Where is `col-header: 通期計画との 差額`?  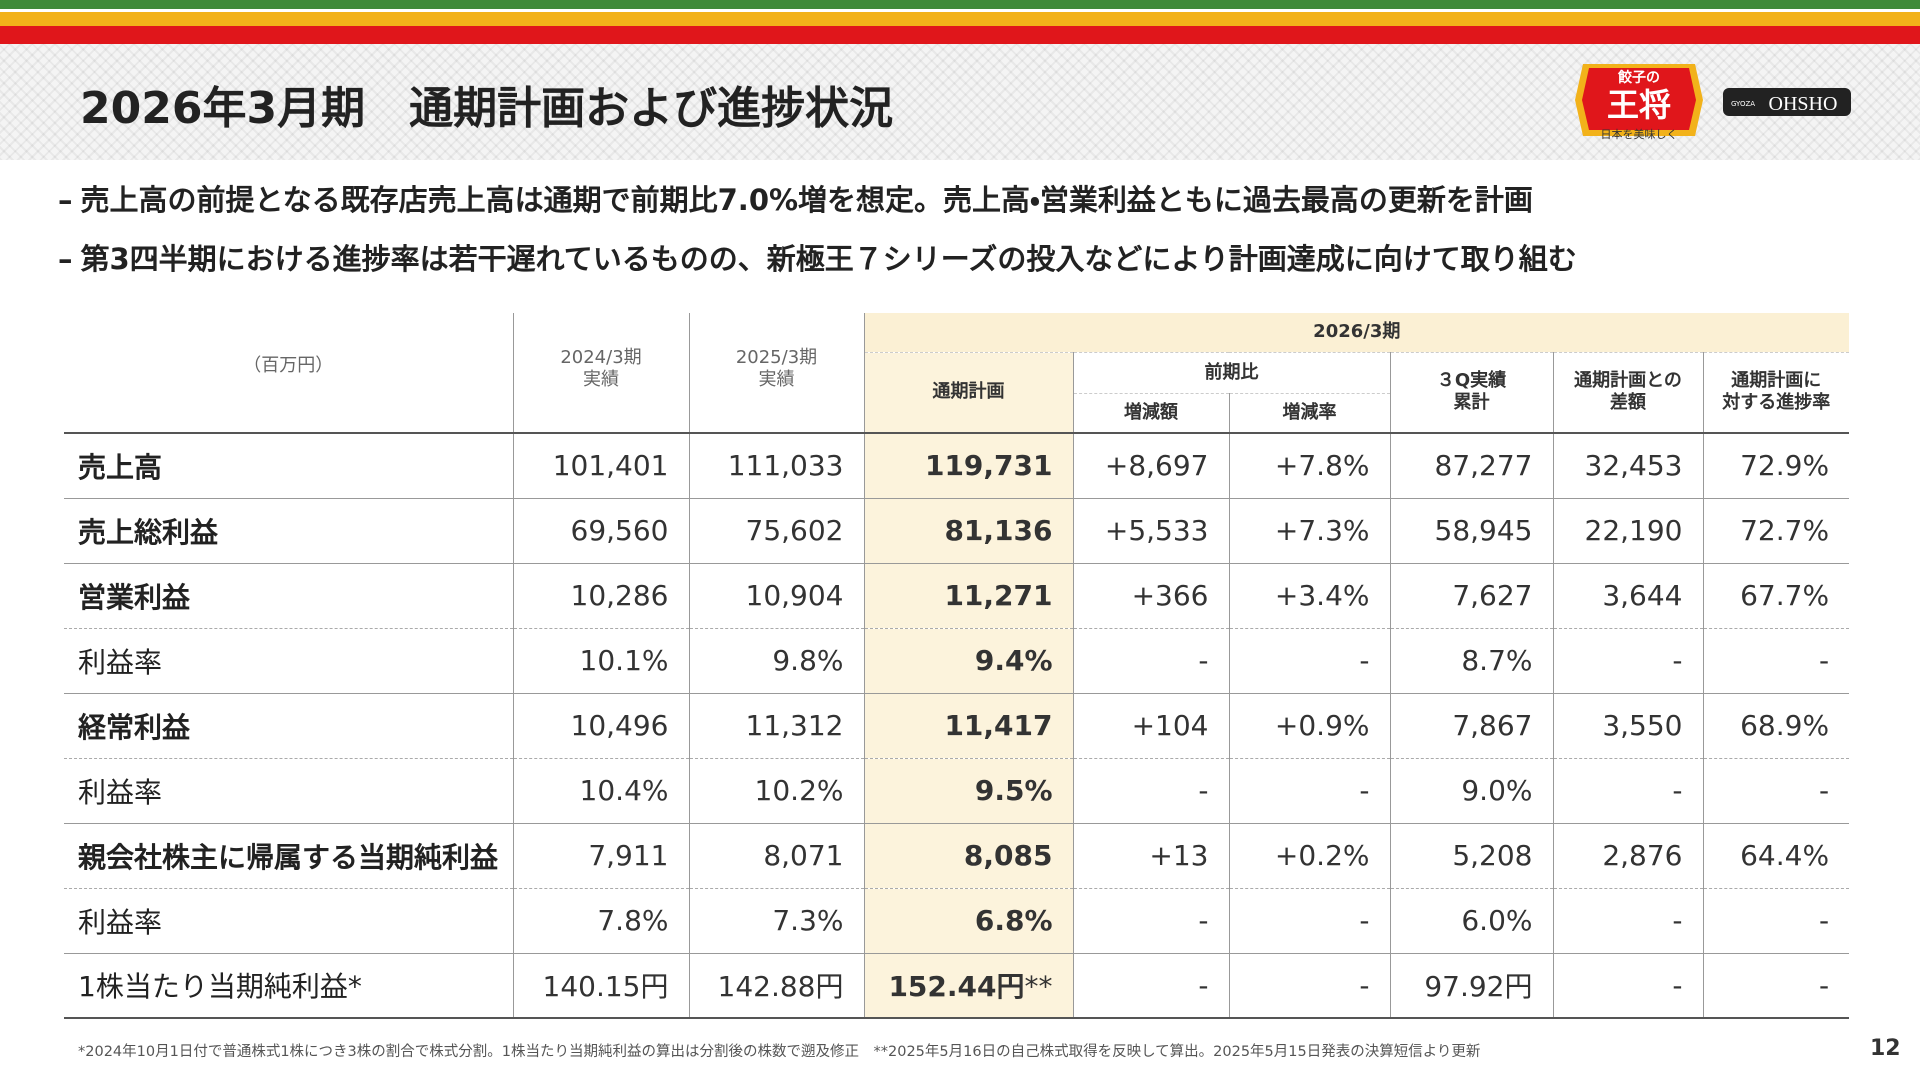
col-header: 通期計画との 差額 is located at coordinates (1628, 392).